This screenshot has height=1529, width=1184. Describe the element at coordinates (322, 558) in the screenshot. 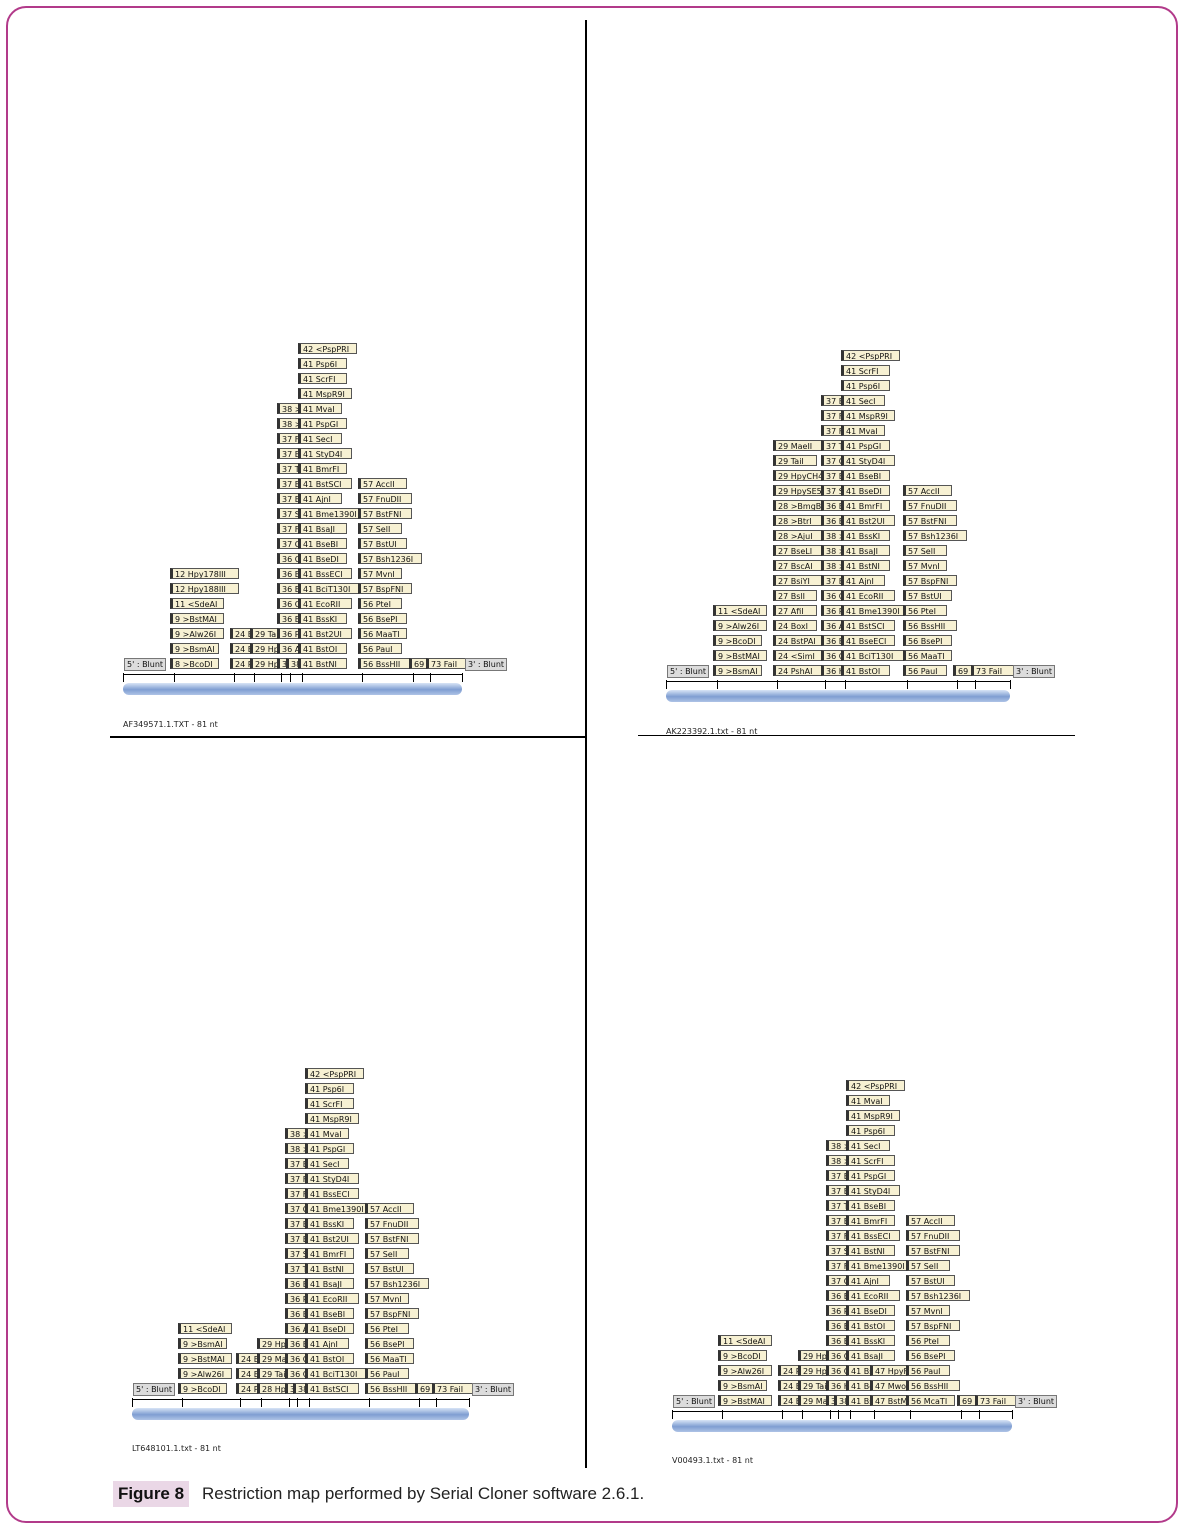

I see `enzyme-site-label: 41 BseDI` at that location.